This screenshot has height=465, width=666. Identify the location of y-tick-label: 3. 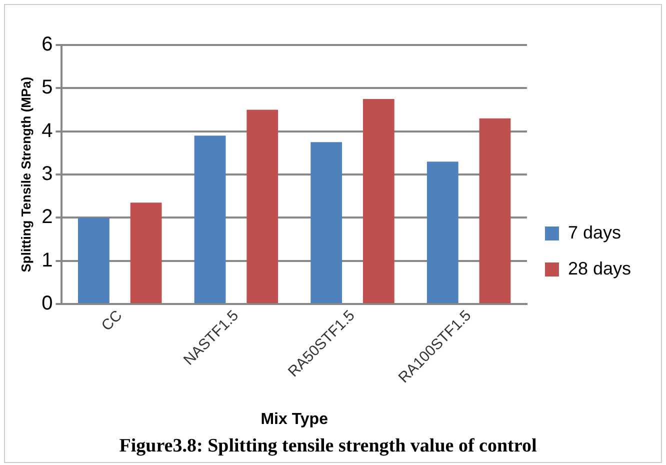
(47, 174).